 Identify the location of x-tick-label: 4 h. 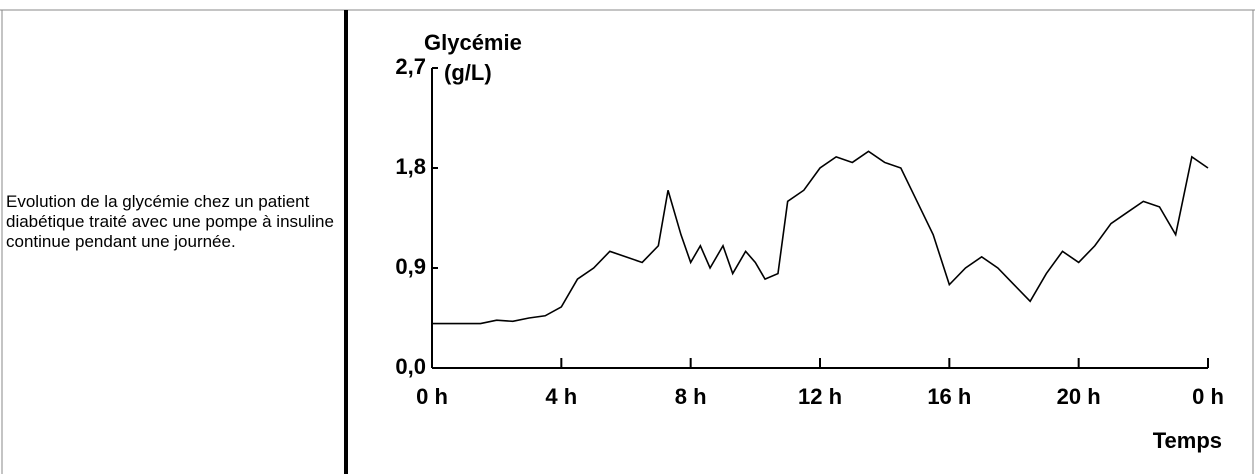
(561, 396).